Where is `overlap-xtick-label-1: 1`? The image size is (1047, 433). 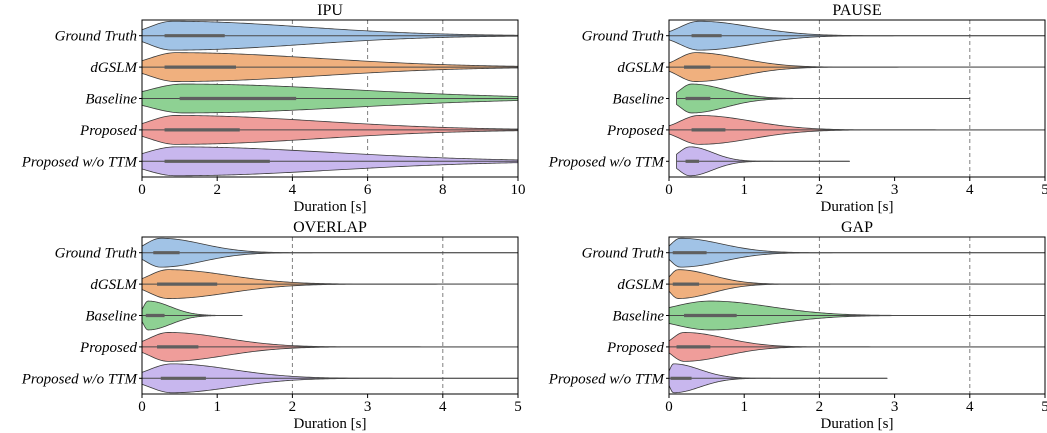 overlap-xtick-label-1: 1 is located at coordinates (217, 407).